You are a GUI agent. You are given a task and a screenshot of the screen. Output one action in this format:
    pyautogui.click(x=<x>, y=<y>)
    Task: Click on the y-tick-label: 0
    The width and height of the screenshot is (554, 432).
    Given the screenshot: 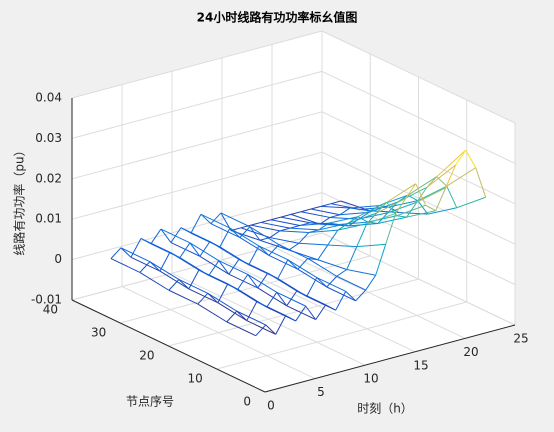 What is the action you would take?
    pyautogui.click(x=247, y=402)
    